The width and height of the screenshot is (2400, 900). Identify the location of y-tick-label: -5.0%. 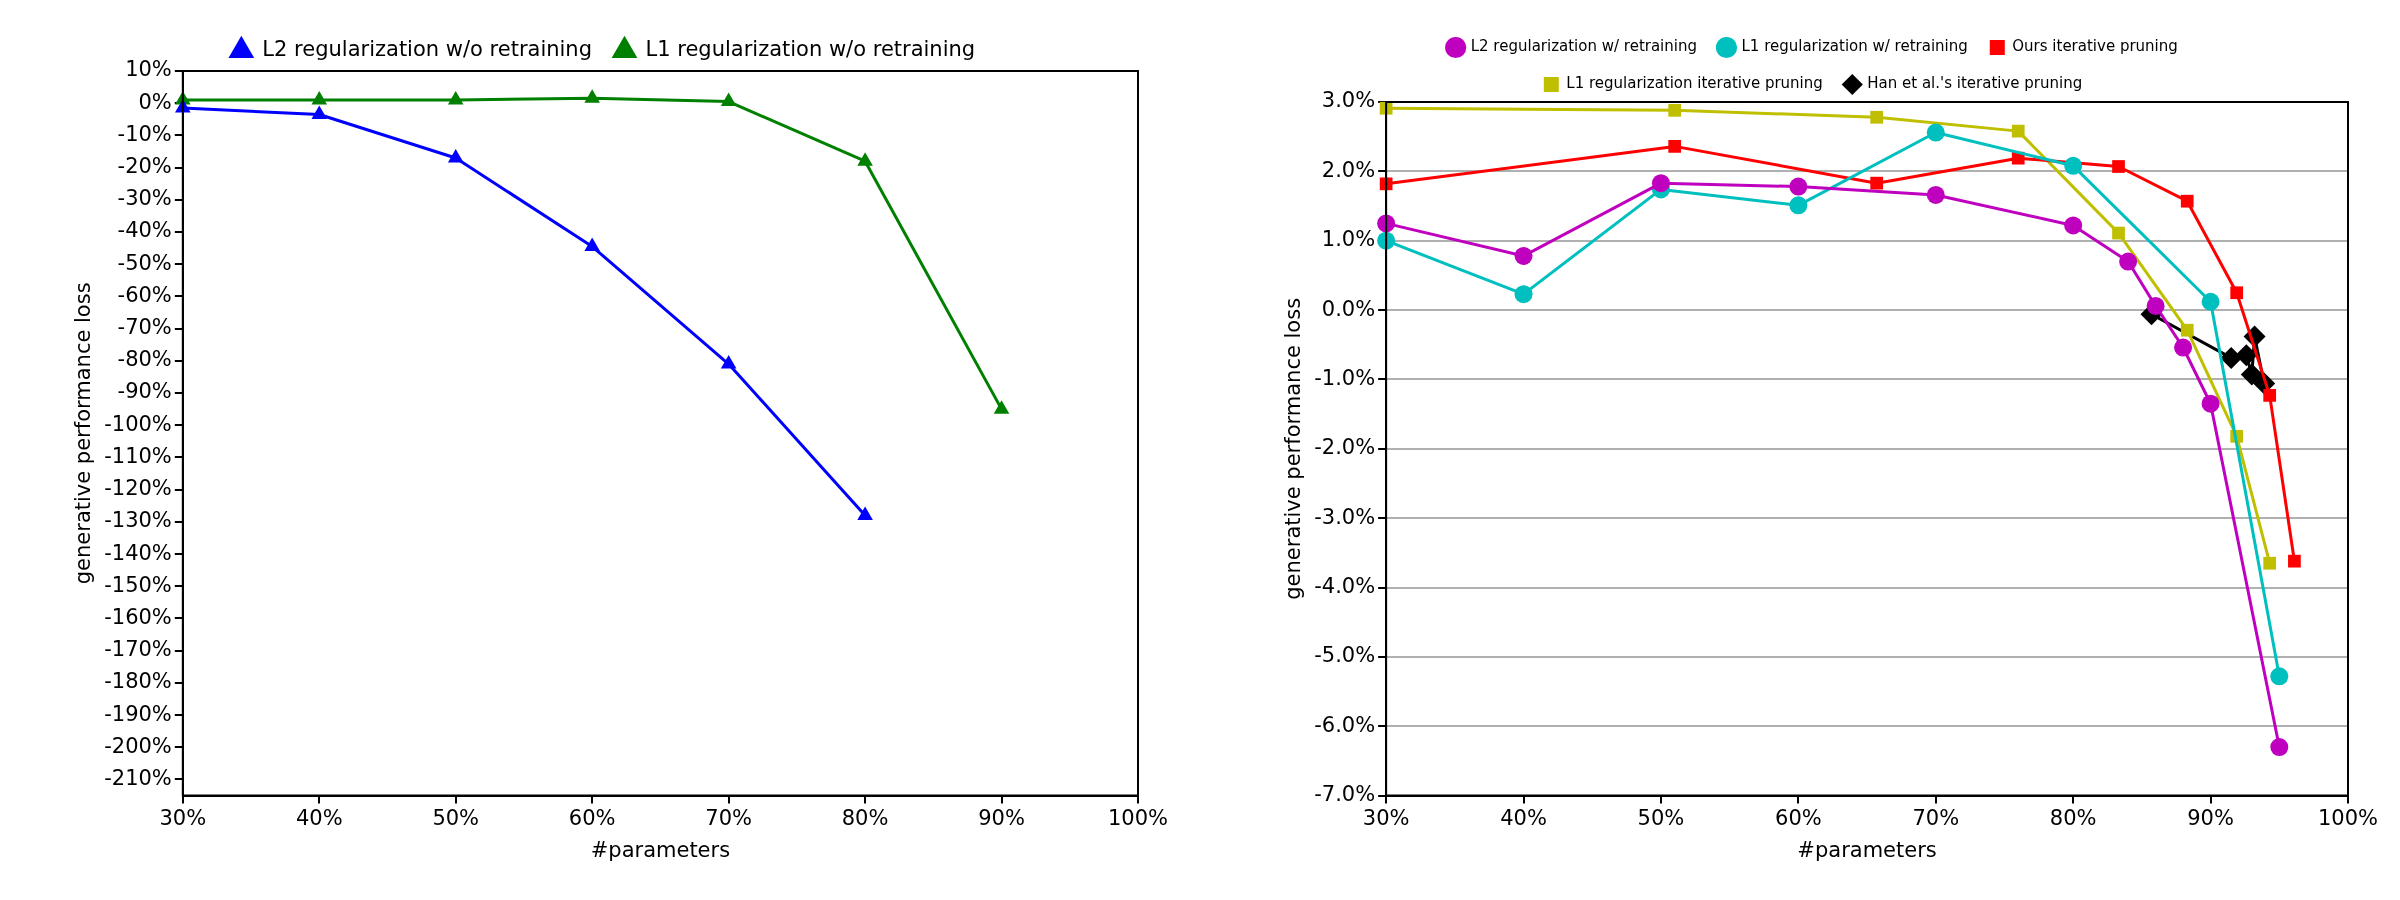
(1345, 655).